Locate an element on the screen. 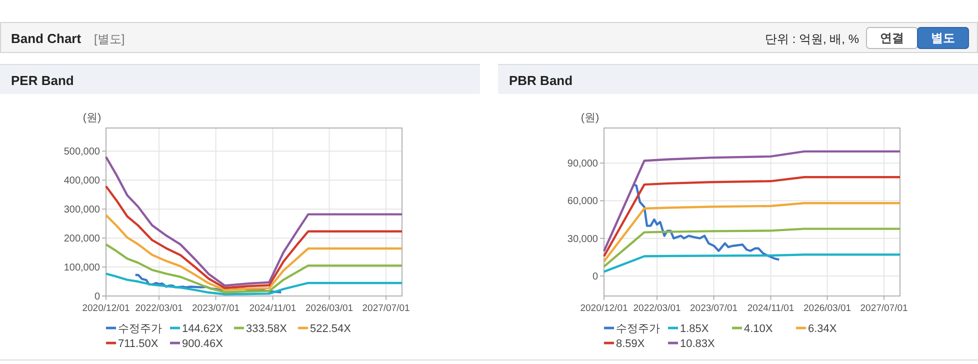 Image resolution: width=978 pixels, height=364 pixels. y-tick-label: 400,000 is located at coordinates (82, 181).